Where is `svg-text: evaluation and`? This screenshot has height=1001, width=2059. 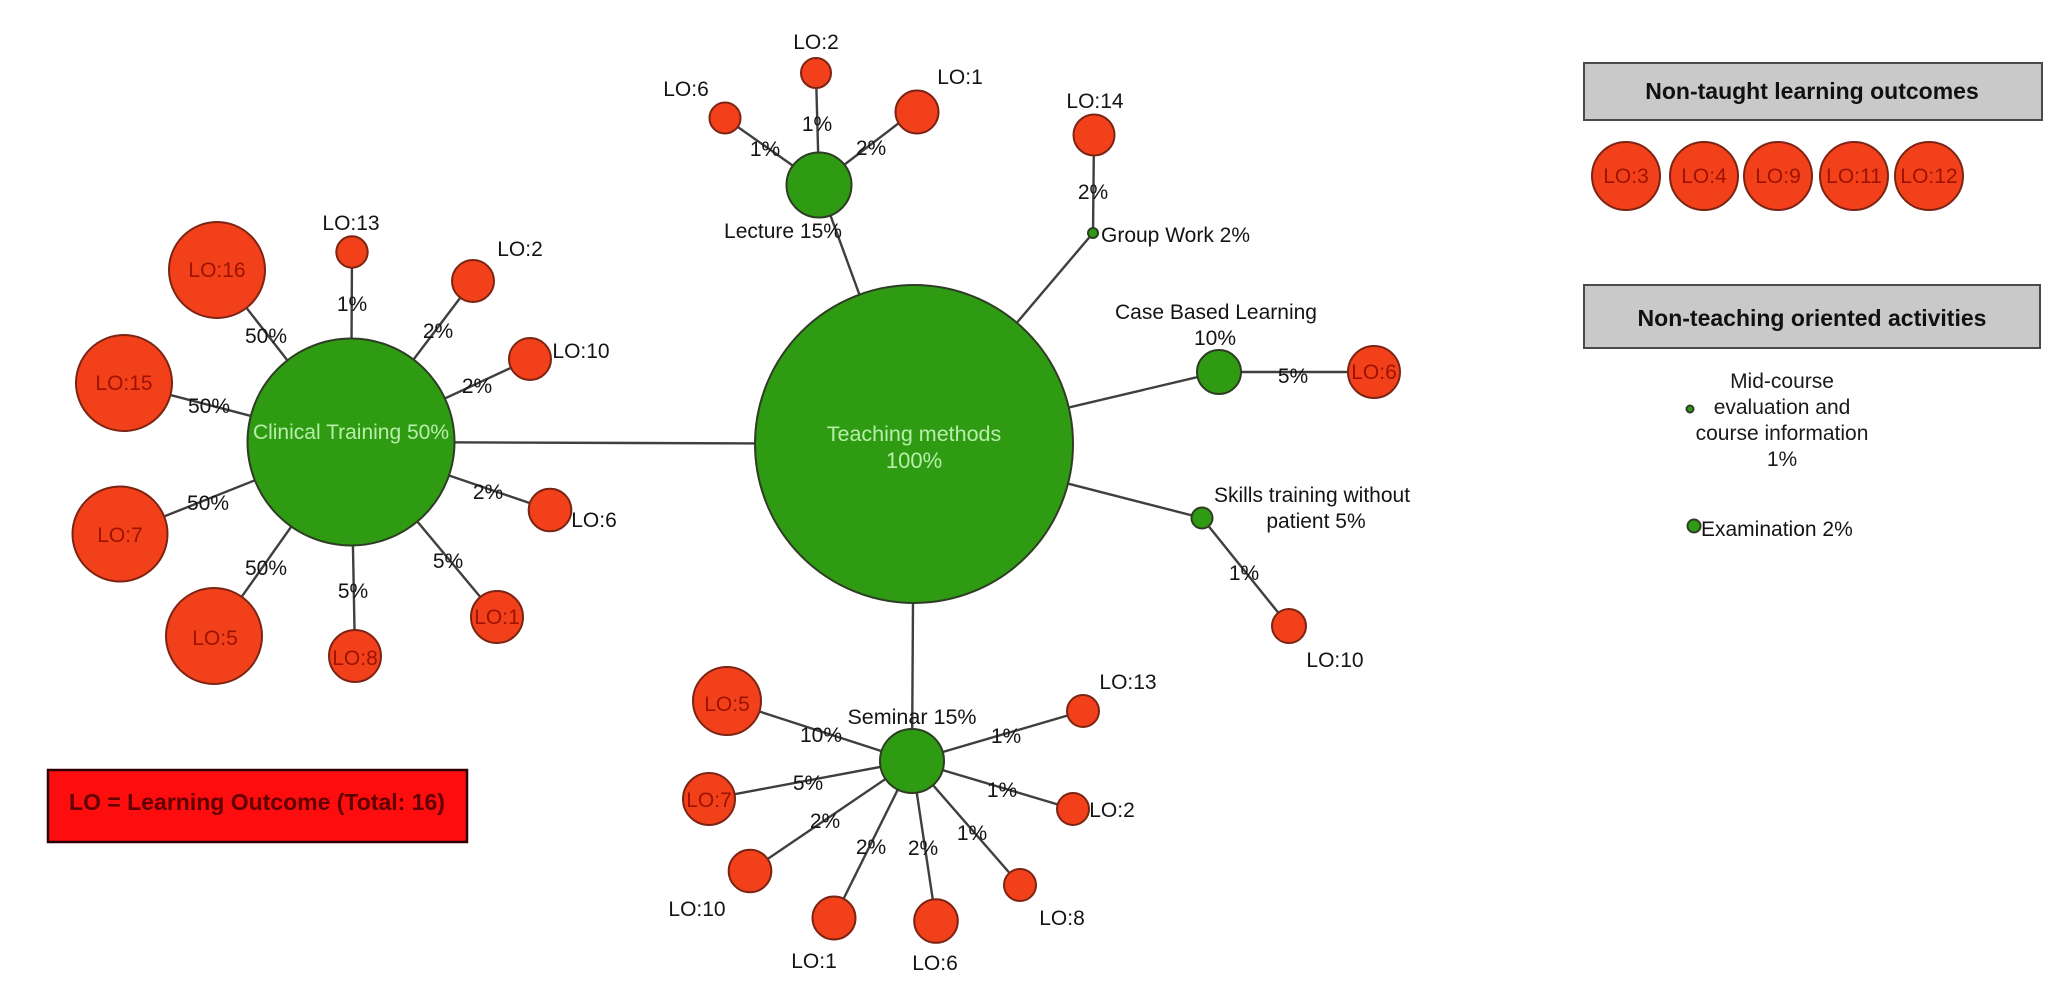
svg-text: evaluation and is located at coordinates (1782, 407).